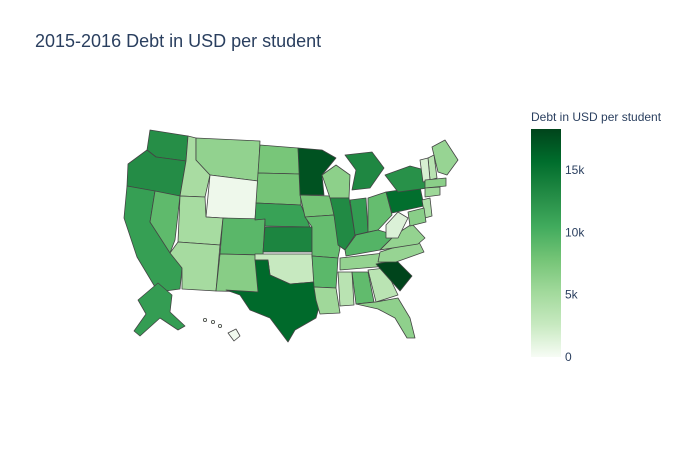 This screenshot has height=450, width=700. I want to click on state-wv, so click(397, 225).